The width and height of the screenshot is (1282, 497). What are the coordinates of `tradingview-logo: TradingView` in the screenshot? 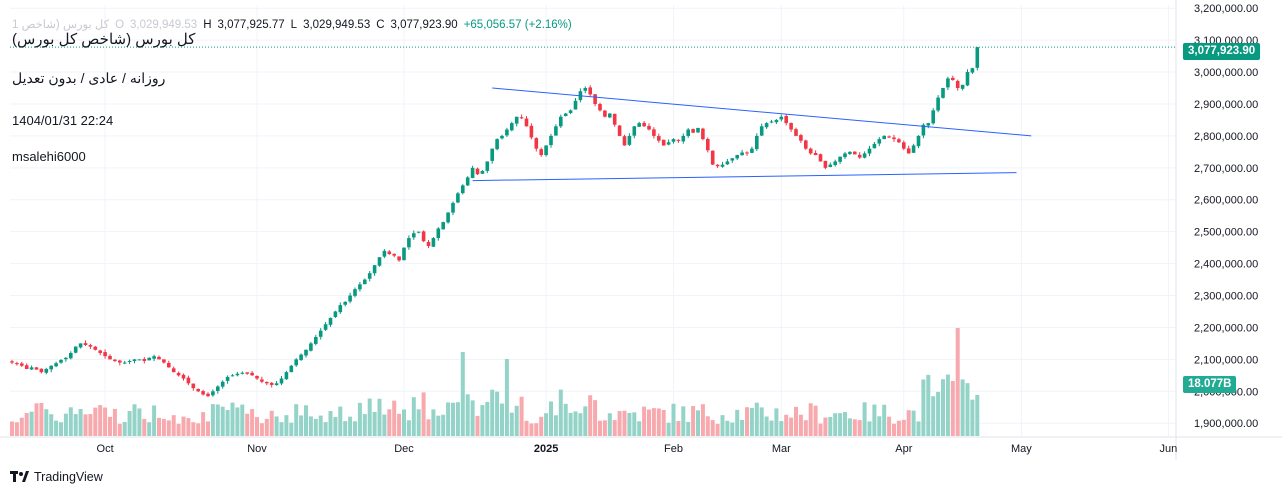 It's located at (56, 477).